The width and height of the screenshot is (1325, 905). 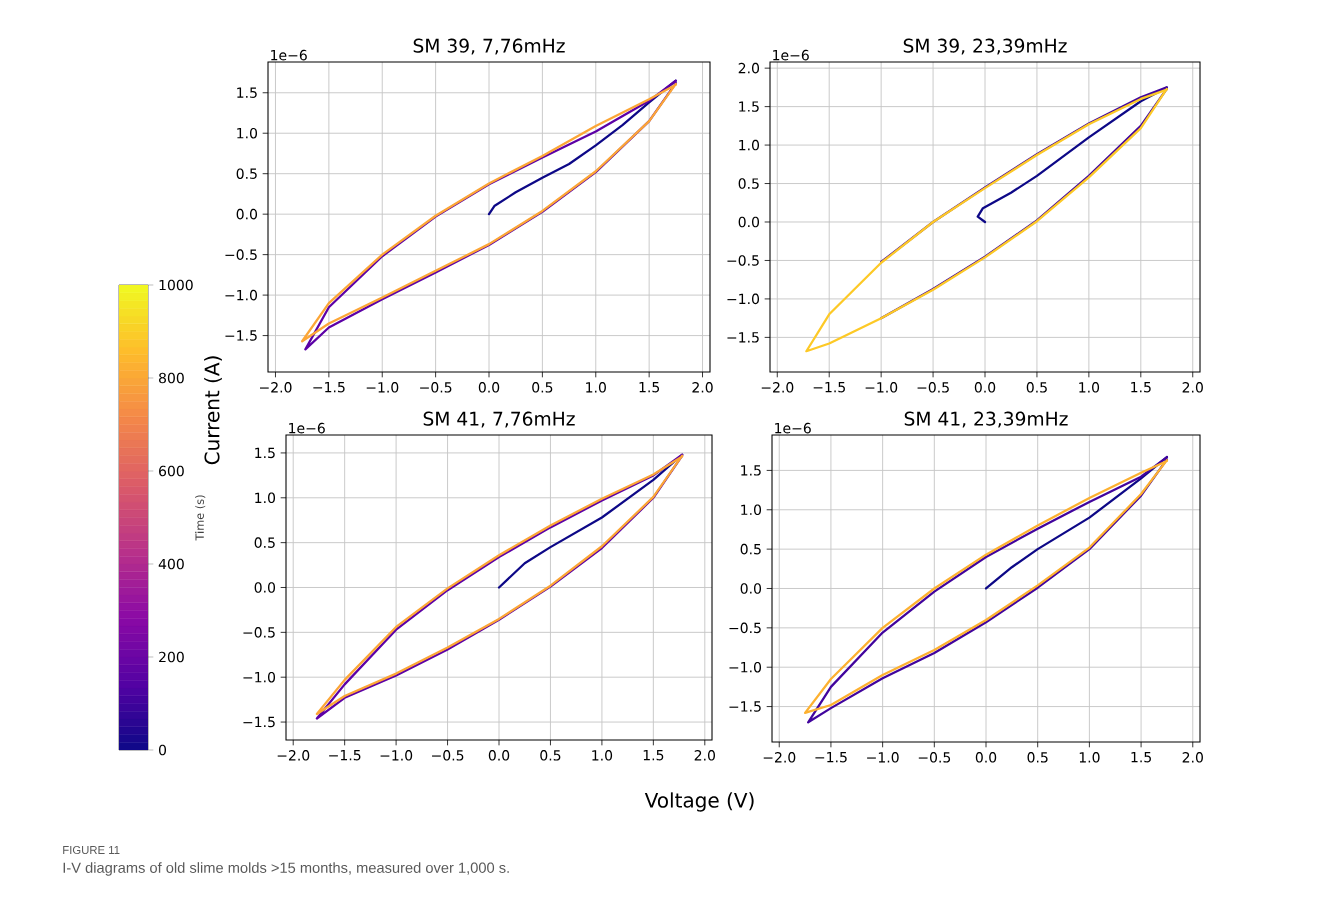 What do you see at coordinates (986, 419) in the screenshot?
I see `chart-title: SM 41, 23,39mHz` at bounding box center [986, 419].